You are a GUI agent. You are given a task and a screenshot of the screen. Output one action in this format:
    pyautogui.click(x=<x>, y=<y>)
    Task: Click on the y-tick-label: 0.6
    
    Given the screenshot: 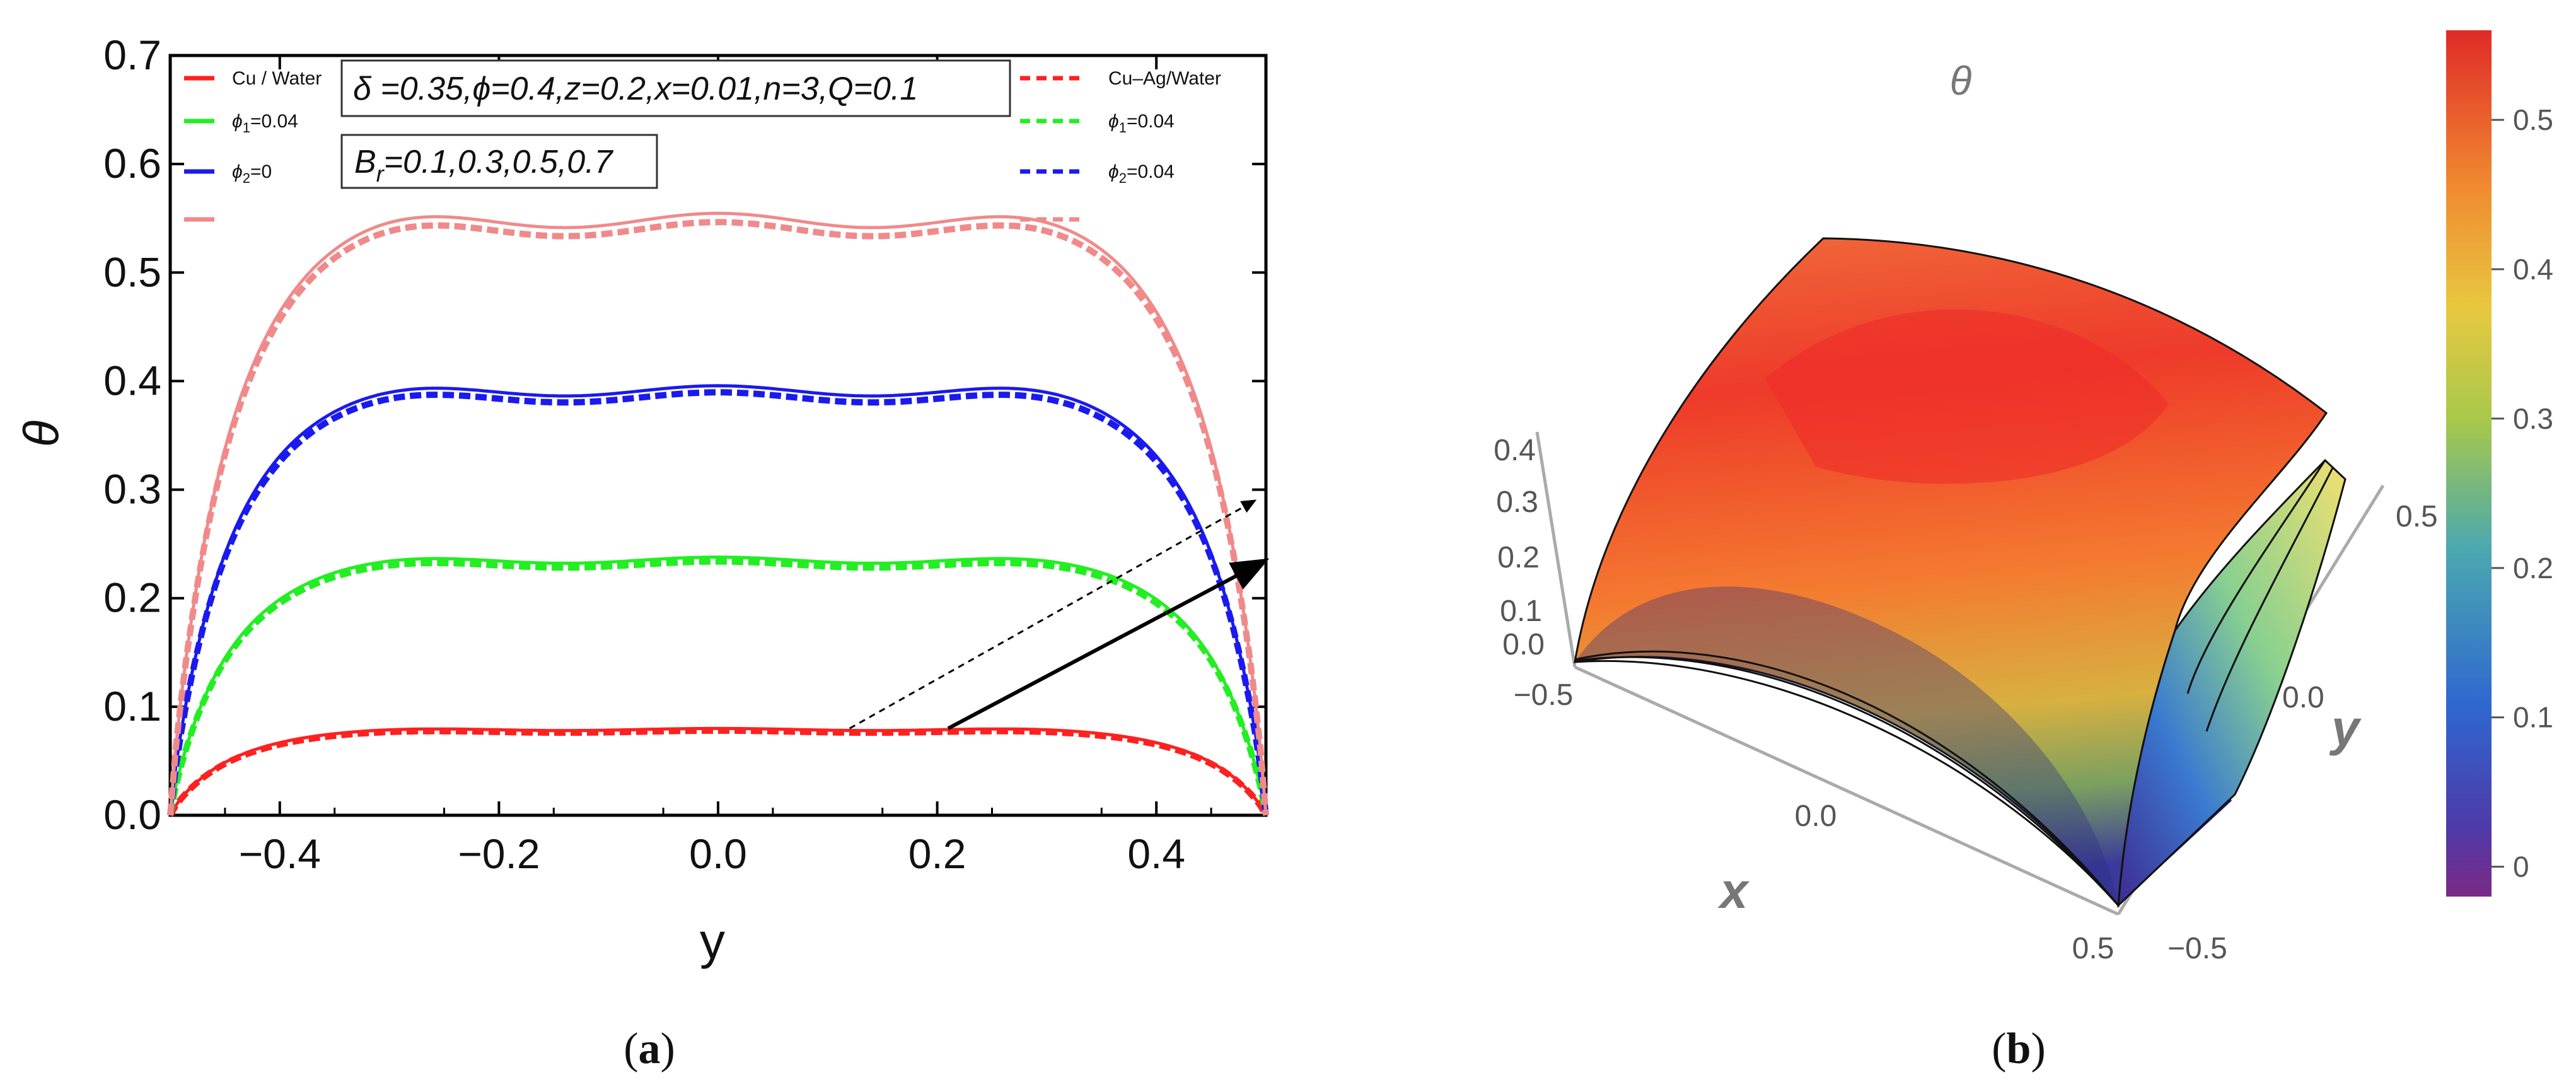 What is the action you would take?
    pyautogui.click(x=132, y=163)
    